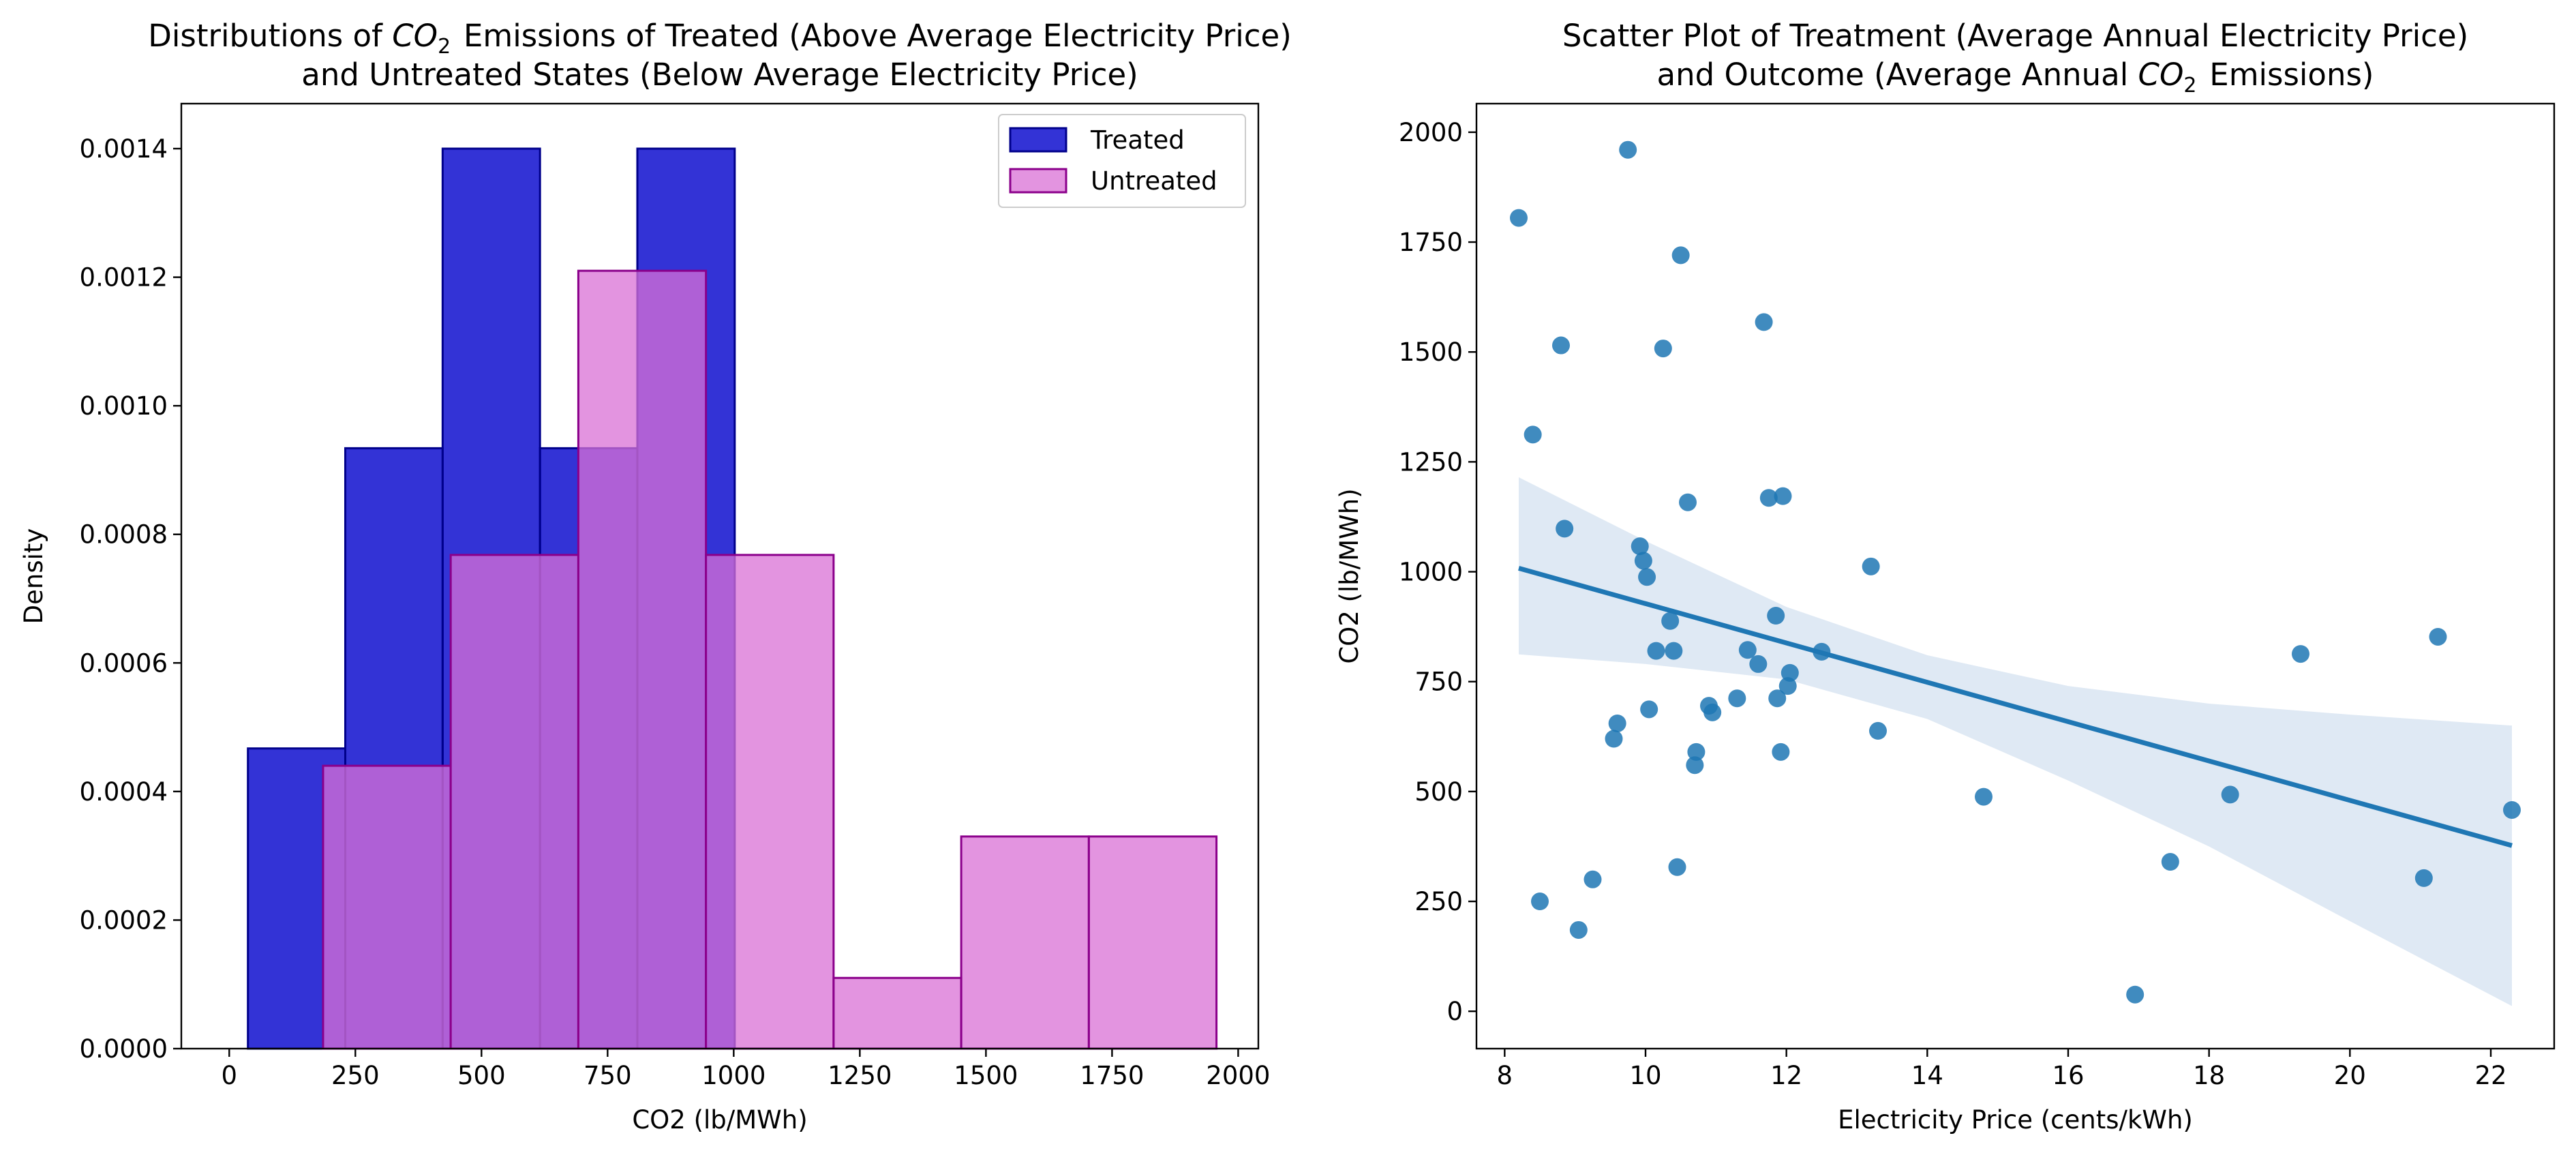 The width and height of the screenshot is (2576, 1155). Describe the element at coordinates (1154, 181) in the screenshot. I see `legend-label-untreated: Untreated` at that location.